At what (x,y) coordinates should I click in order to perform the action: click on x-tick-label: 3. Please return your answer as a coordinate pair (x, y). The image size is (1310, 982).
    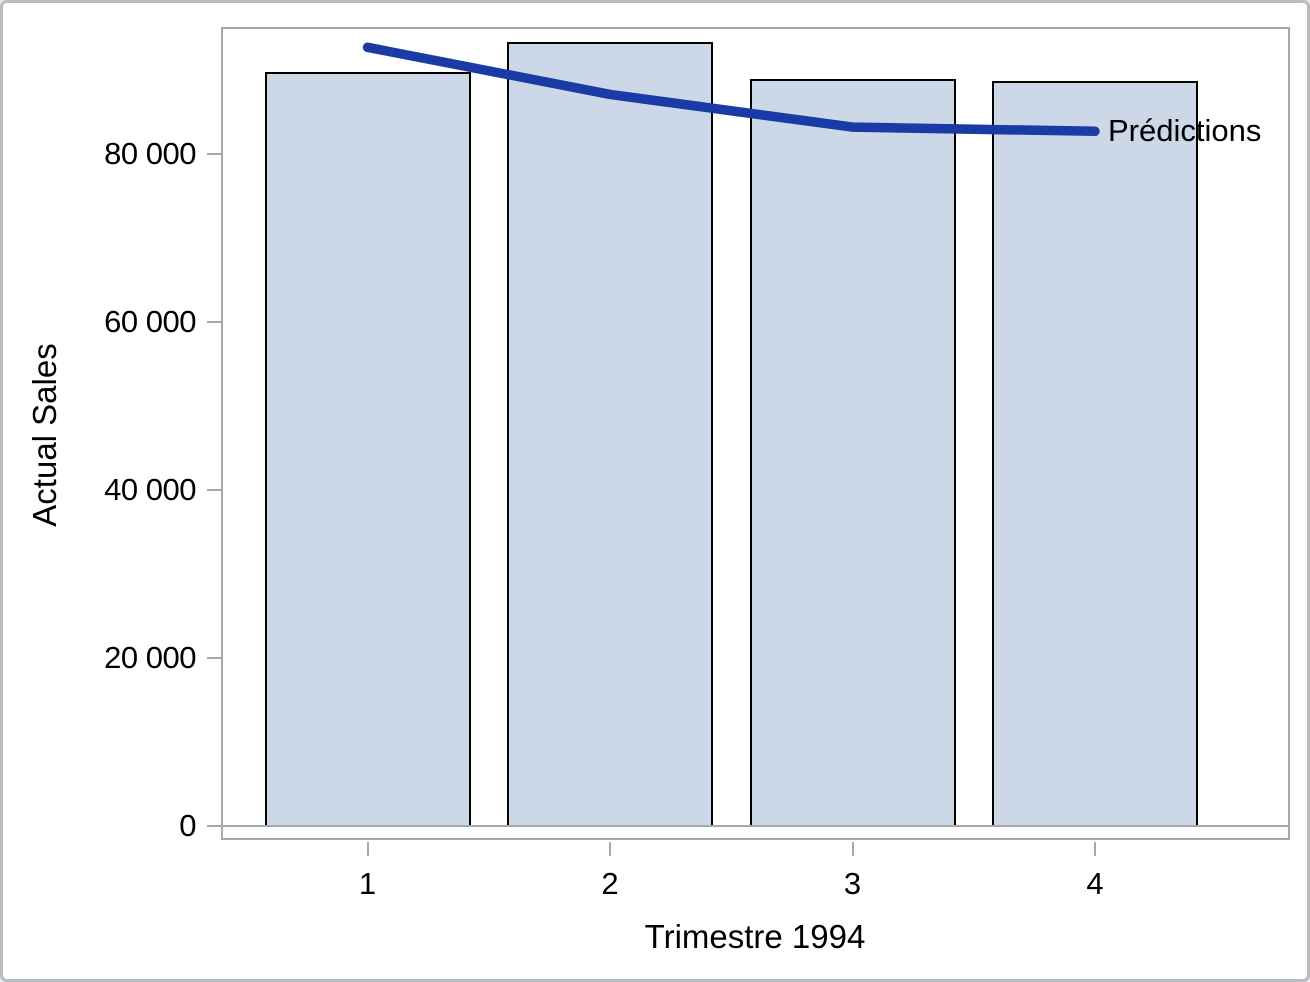
    Looking at the image, I should click on (852, 883).